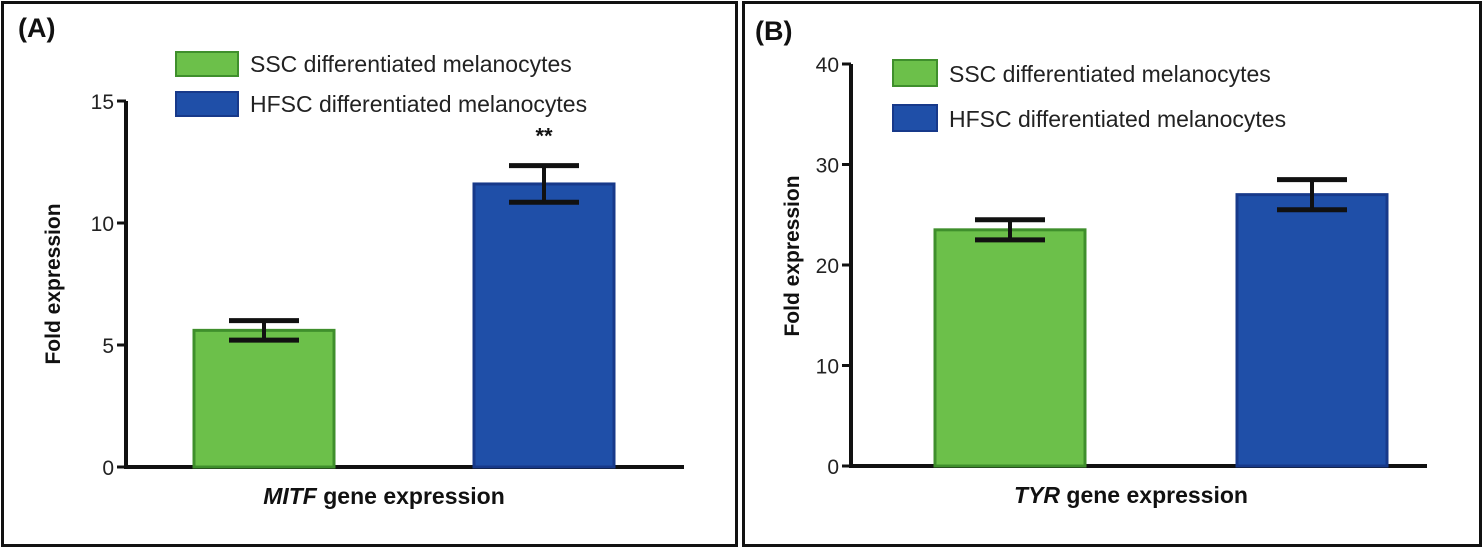 The width and height of the screenshot is (1484, 551). What do you see at coordinates (102, 102) in the screenshot?
I see `y-tick-label: 15` at bounding box center [102, 102].